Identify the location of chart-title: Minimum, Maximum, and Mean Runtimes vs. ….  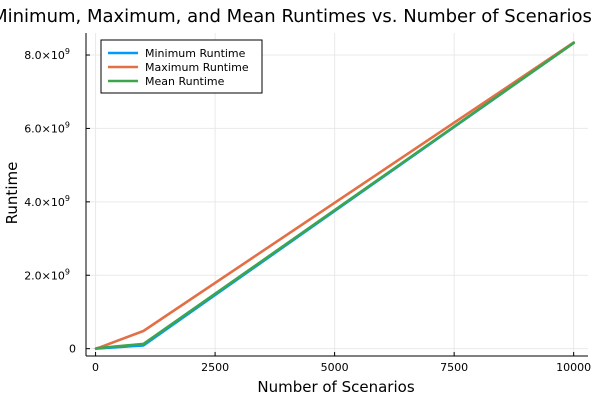
(296, 16).